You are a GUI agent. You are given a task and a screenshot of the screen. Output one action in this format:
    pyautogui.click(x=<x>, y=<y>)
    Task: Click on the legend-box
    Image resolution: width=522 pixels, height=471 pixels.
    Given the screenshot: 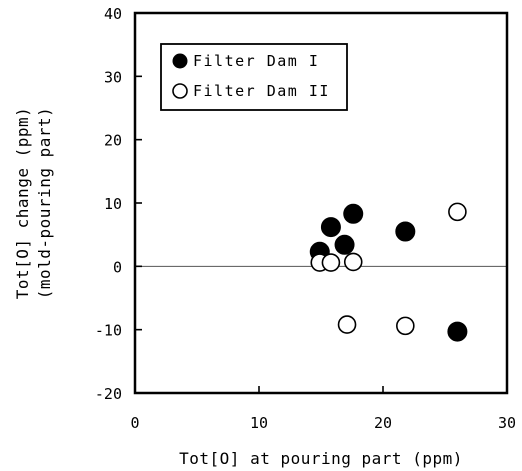 What is the action you would take?
    pyautogui.click(x=254, y=77)
    